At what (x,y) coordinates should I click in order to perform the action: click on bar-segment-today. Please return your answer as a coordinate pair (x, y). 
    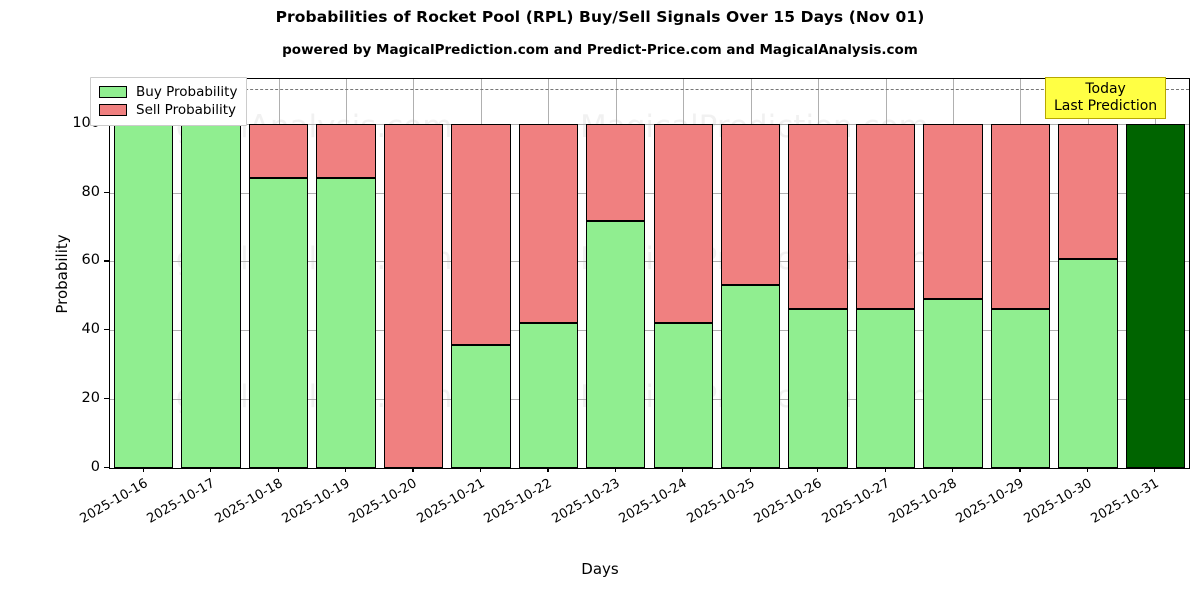
    Looking at the image, I should click on (1155, 295).